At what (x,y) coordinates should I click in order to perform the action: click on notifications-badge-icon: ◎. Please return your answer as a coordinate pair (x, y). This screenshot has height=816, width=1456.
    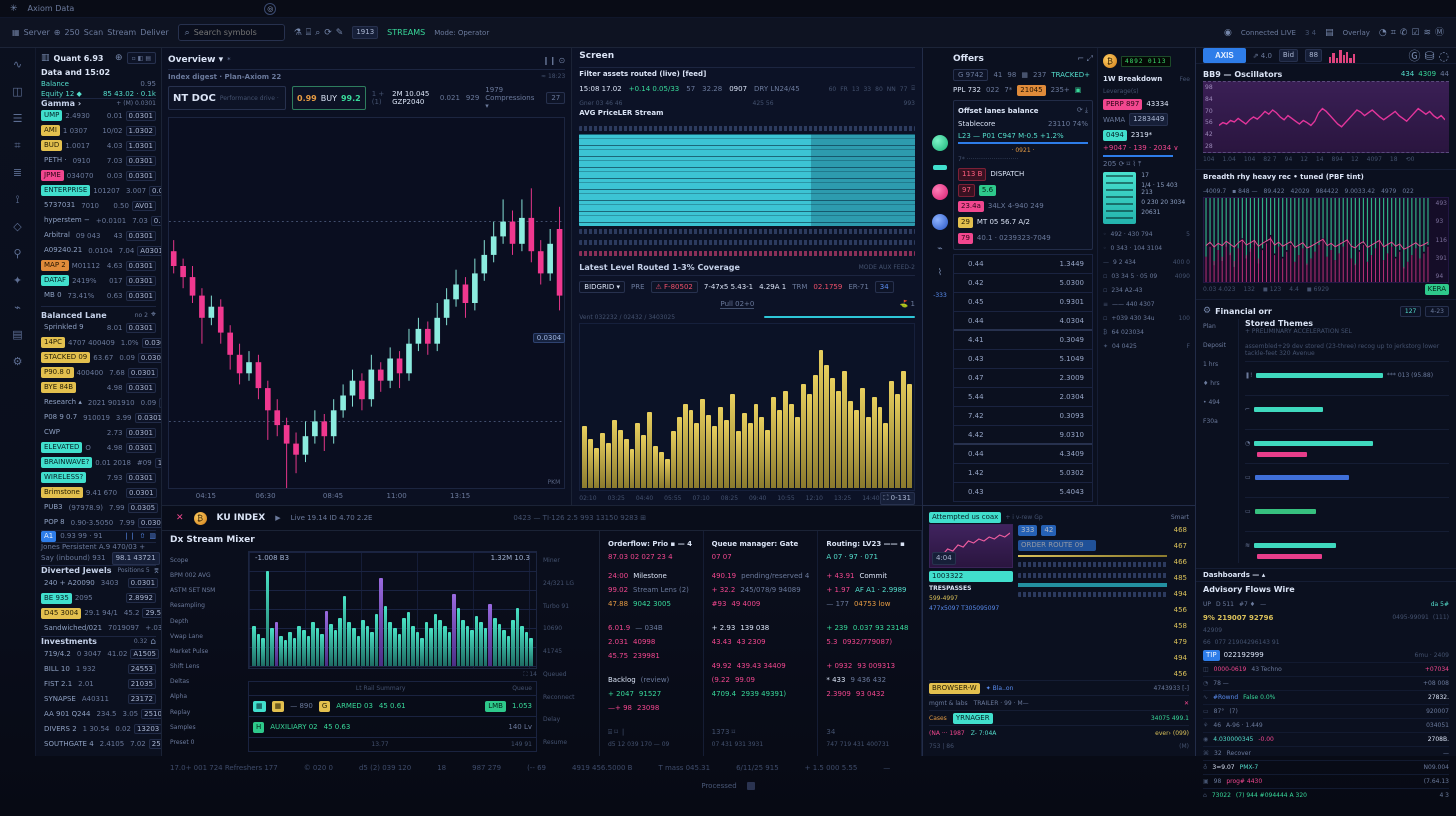
    Looking at the image, I should click on (270, 8).